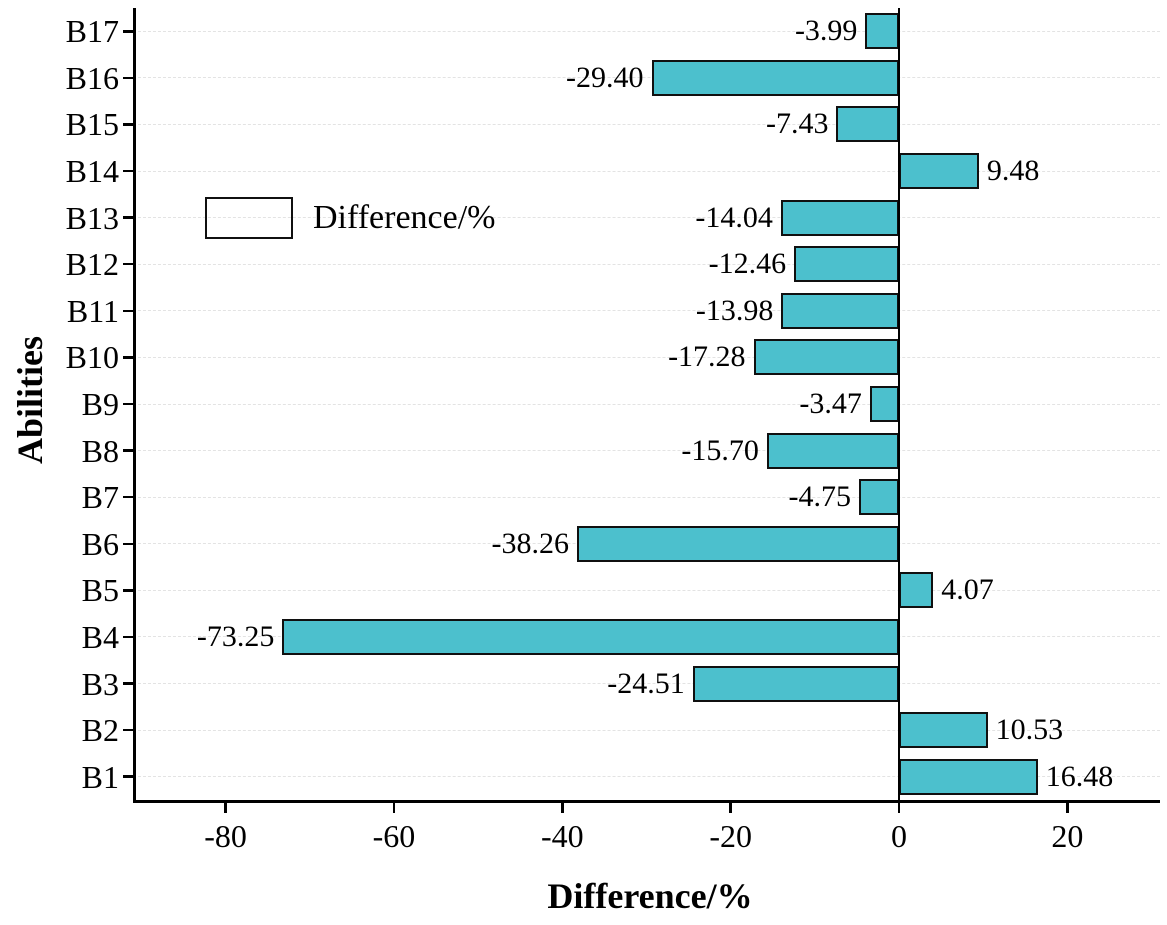 This screenshot has width=1167, height=925. I want to click on legend-swatch, so click(249, 218).